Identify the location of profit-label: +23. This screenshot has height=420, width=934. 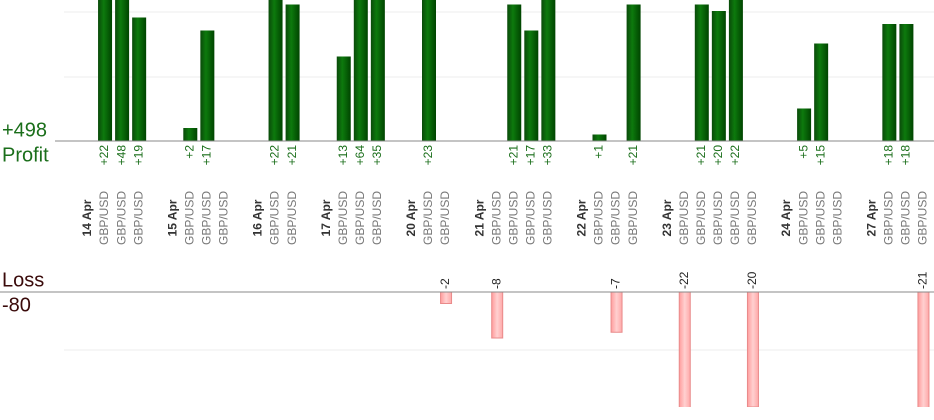
(428, 155).